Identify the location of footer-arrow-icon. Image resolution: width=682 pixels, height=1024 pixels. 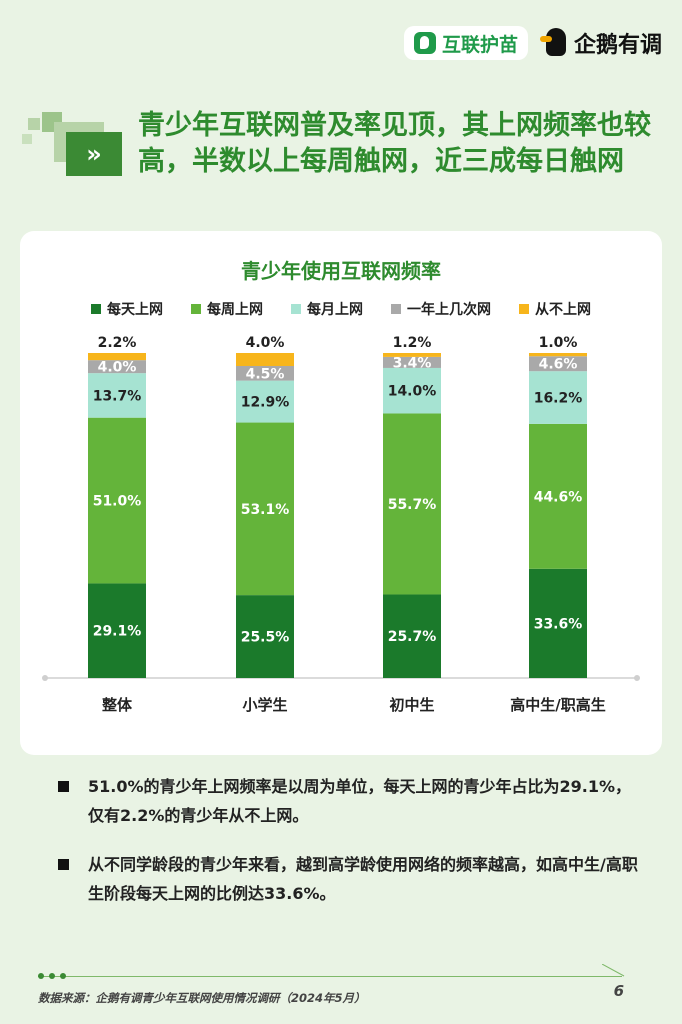
(613, 970).